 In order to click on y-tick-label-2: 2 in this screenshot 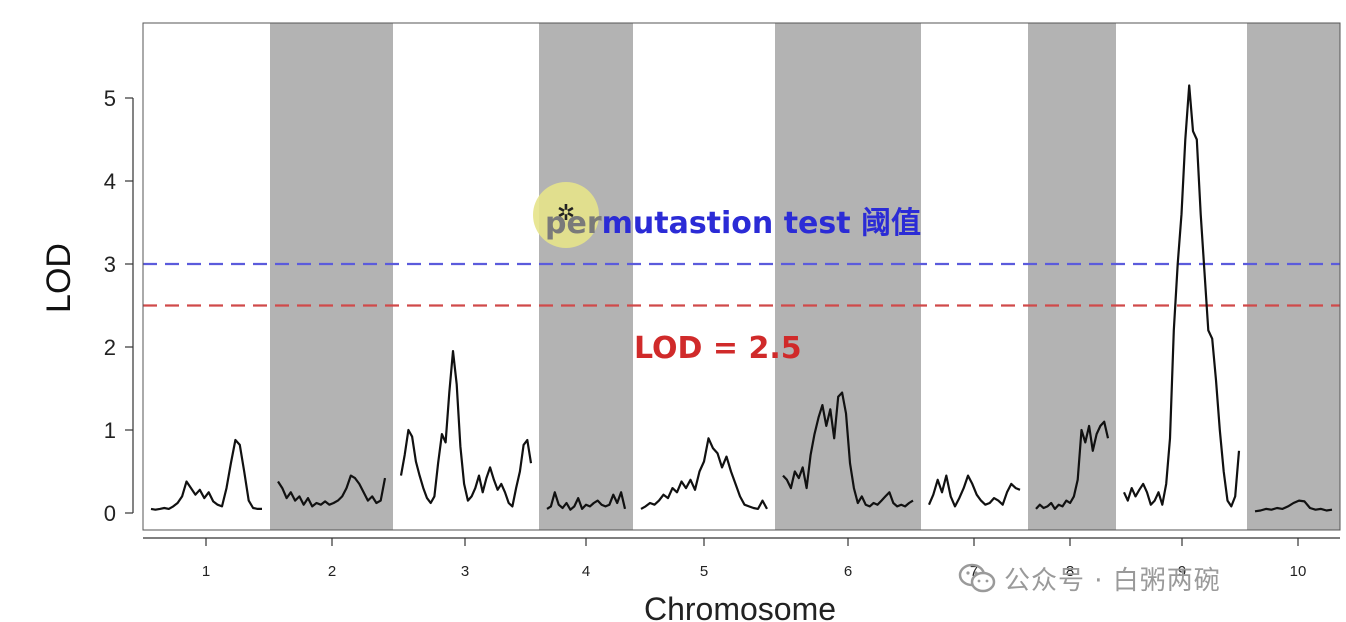, I will do `click(110, 347)`.